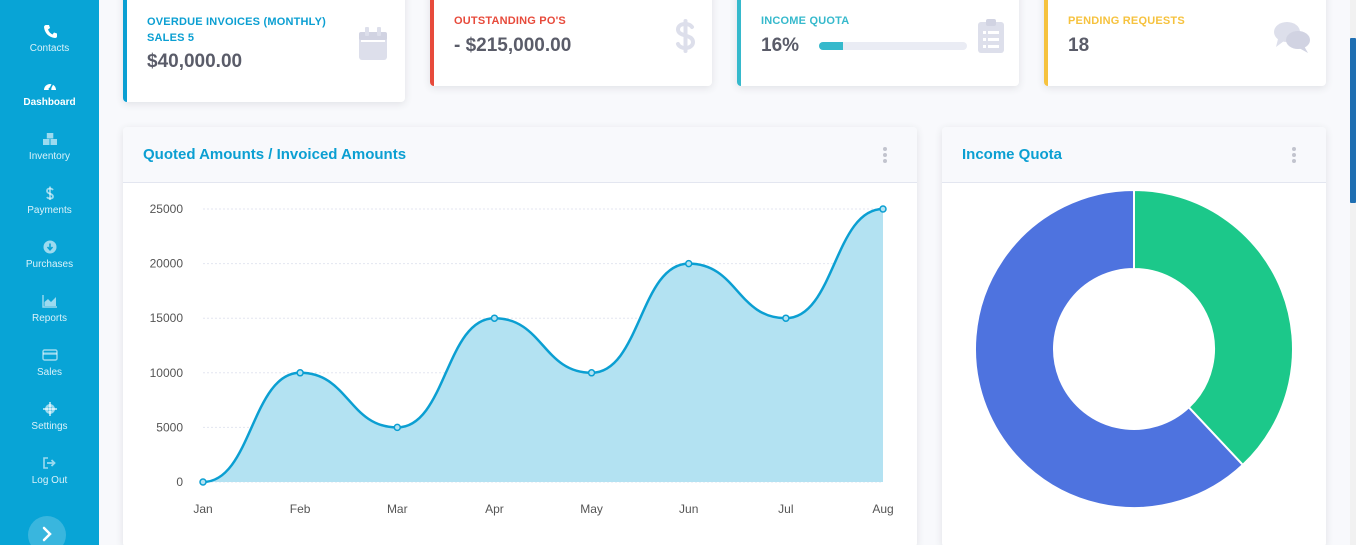  I want to click on x-tick-label: Jul, so click(785, 509).